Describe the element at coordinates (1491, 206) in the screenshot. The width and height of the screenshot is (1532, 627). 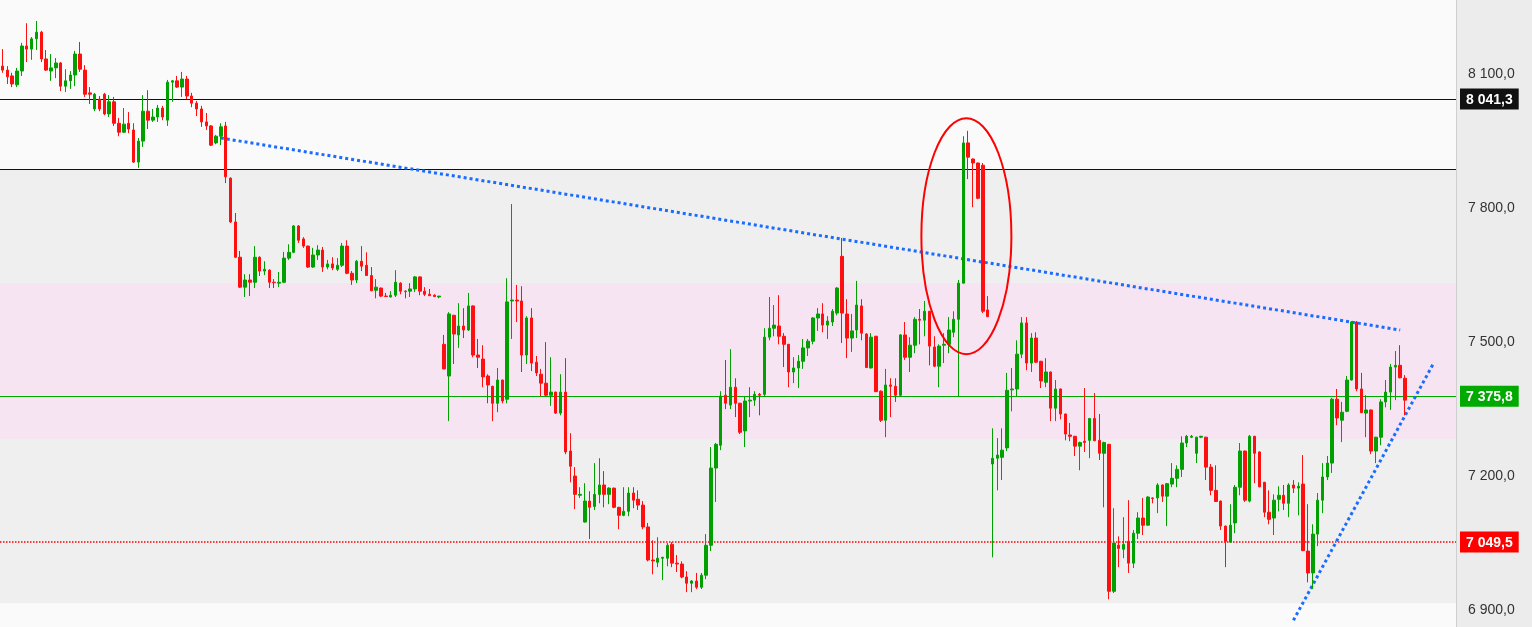
I see `y-tick-label: 7 800,0` at that location.